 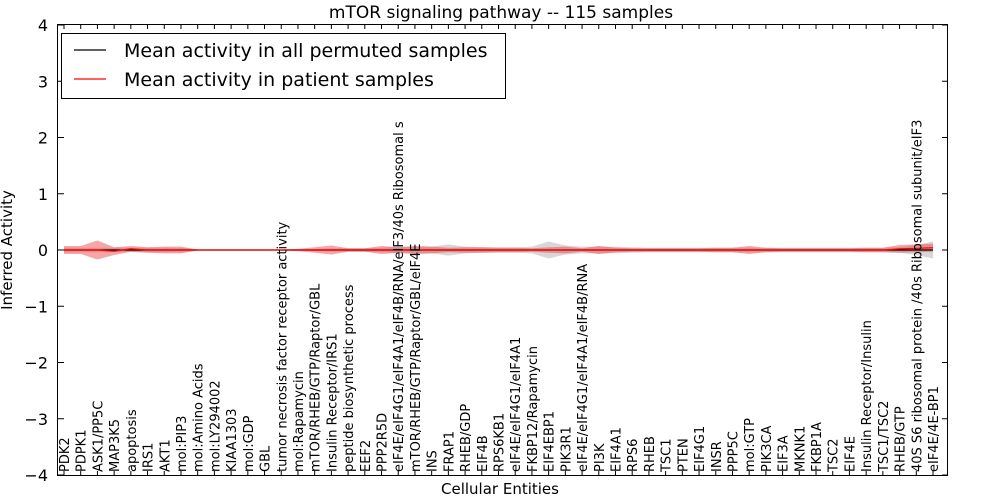 I want to click on x-category-label: FRAP1, so click(x=449, y=451).